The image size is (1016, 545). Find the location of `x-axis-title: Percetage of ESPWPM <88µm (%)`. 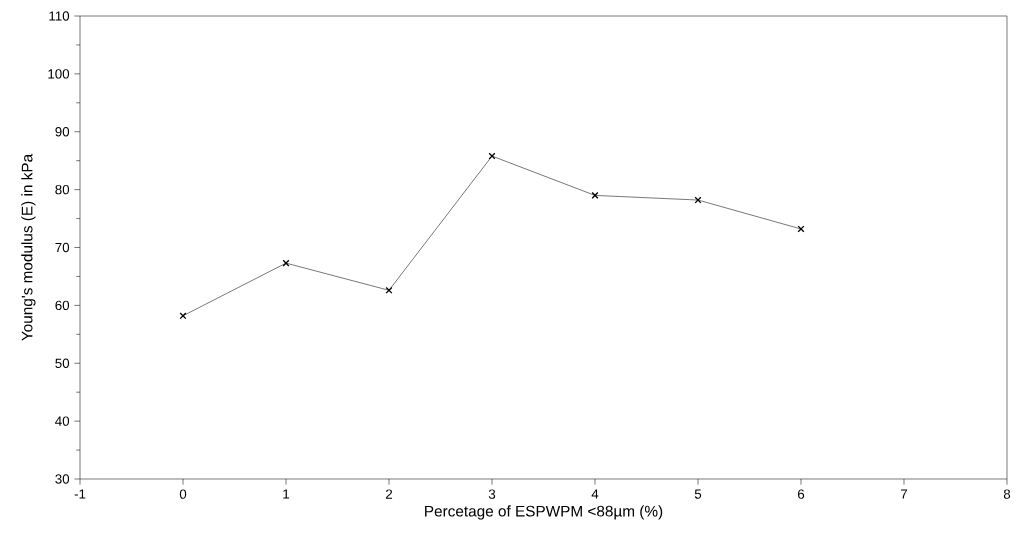

x-axis-title: Percetage of ESPWPM <88µm (%) is located at coordinates (544, 512).